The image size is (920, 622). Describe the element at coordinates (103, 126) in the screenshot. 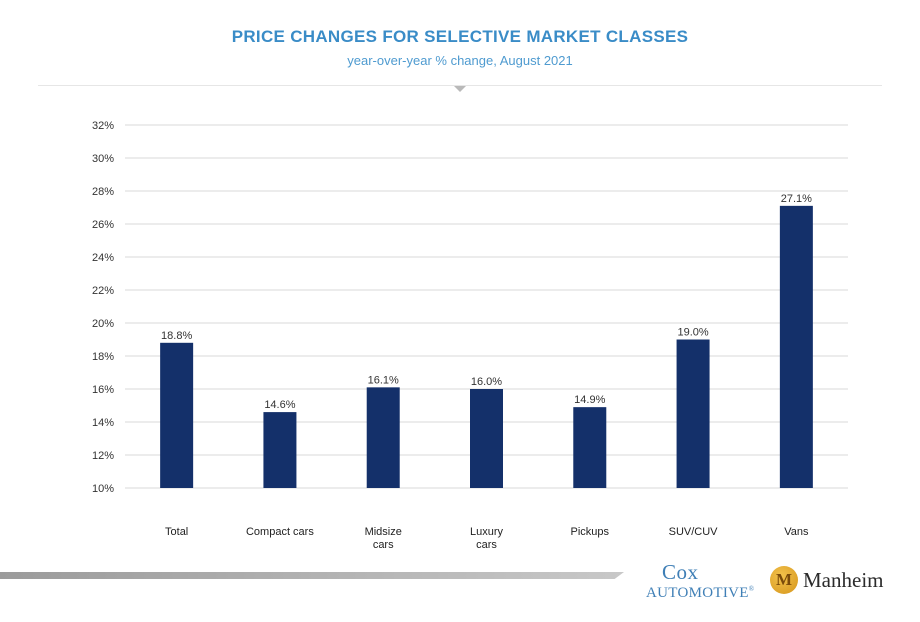

I see `y-tick-label: 32%` at that location.